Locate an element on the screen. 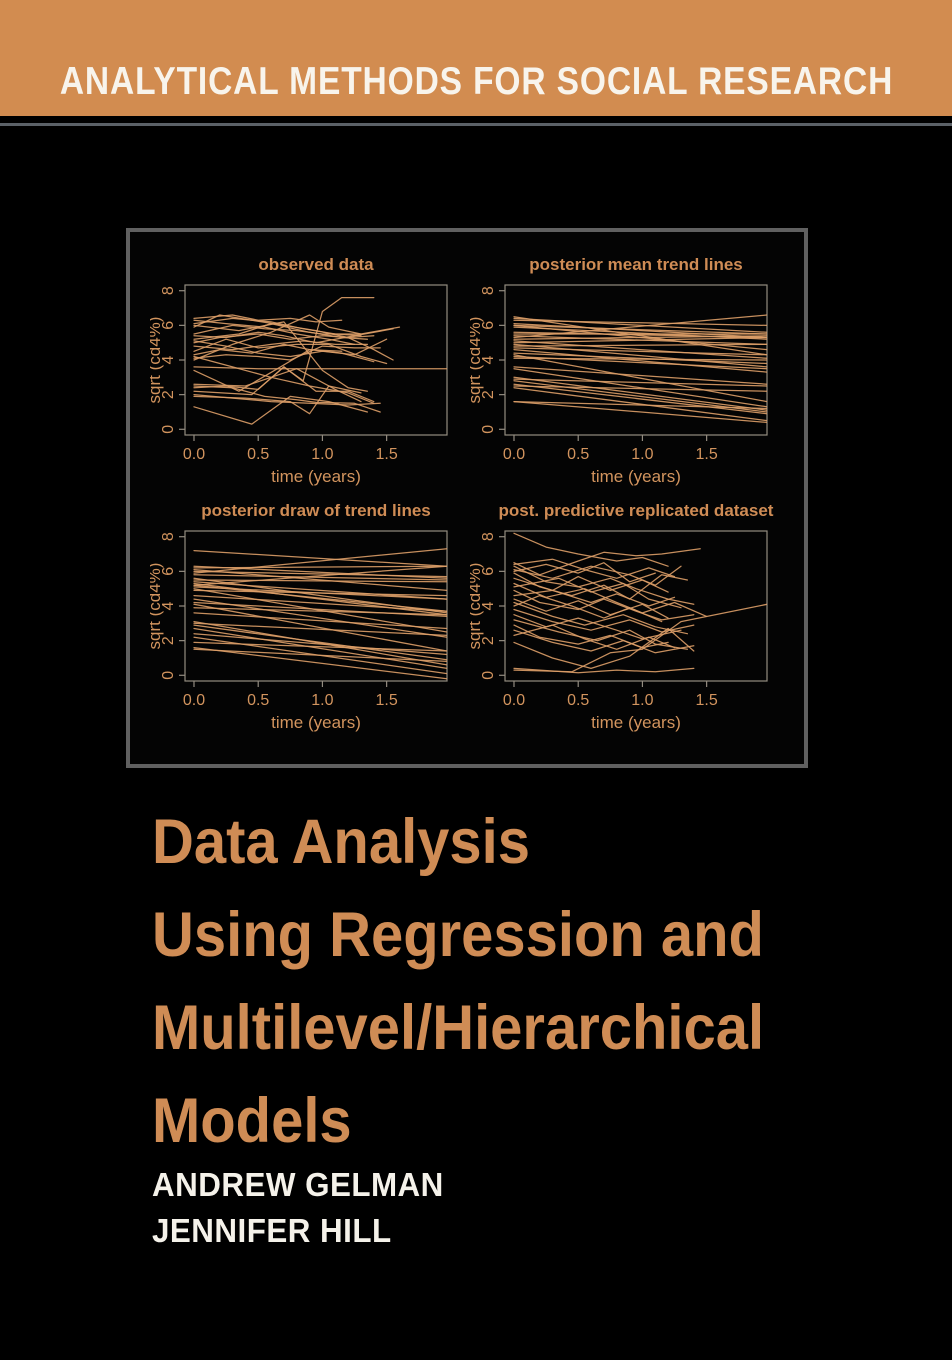 The height and width of the screenshot is (1360, 952). panel-title: observed data is located at coordinates (316, 264).